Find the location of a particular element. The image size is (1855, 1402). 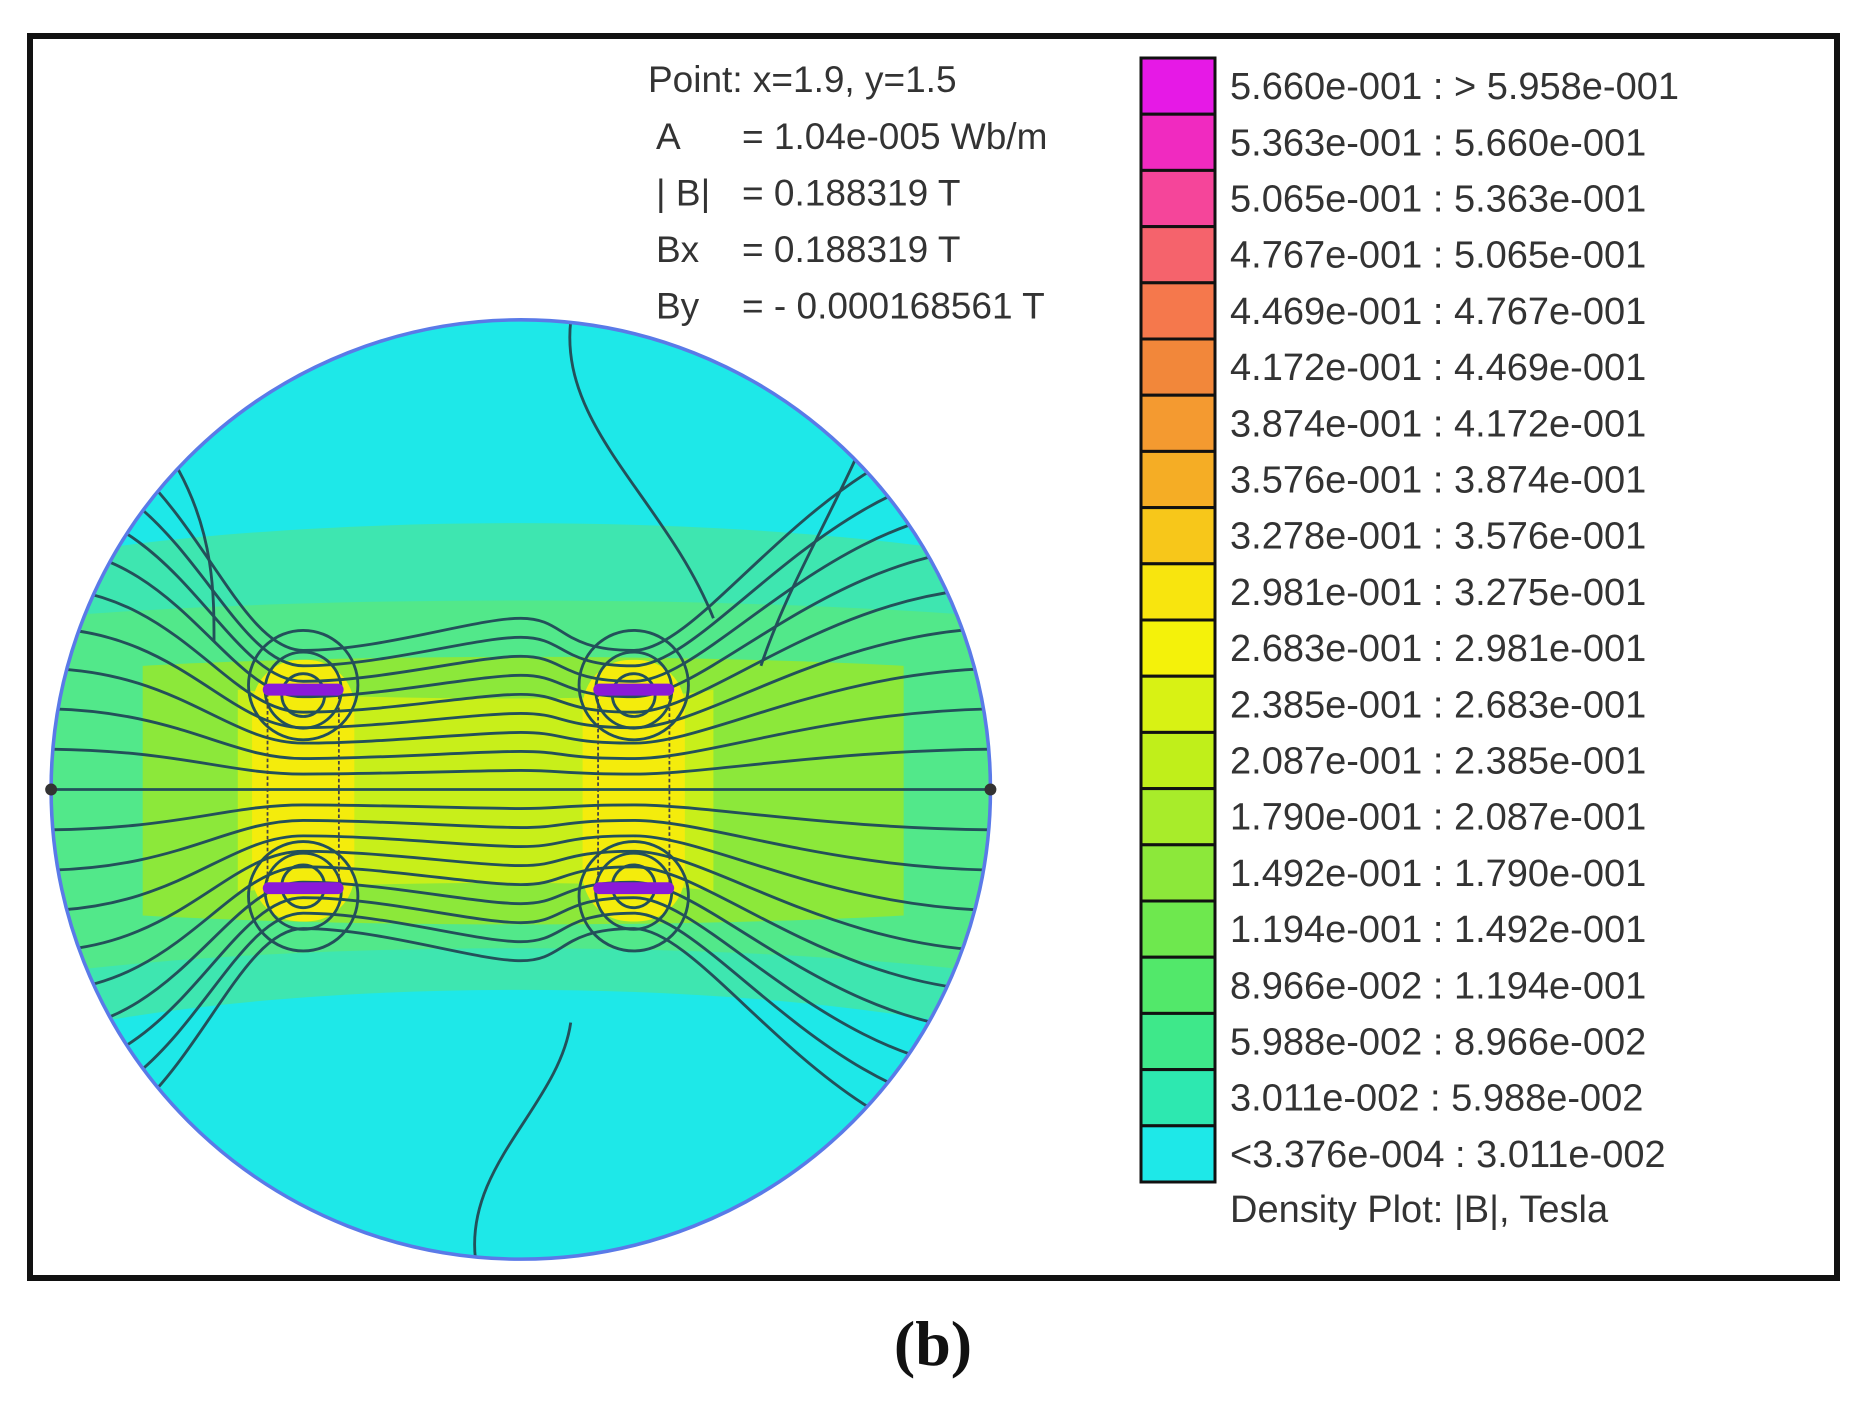

legend-title: Density Plot: |B|, Tesla is located at coordinates (1419, 1210).